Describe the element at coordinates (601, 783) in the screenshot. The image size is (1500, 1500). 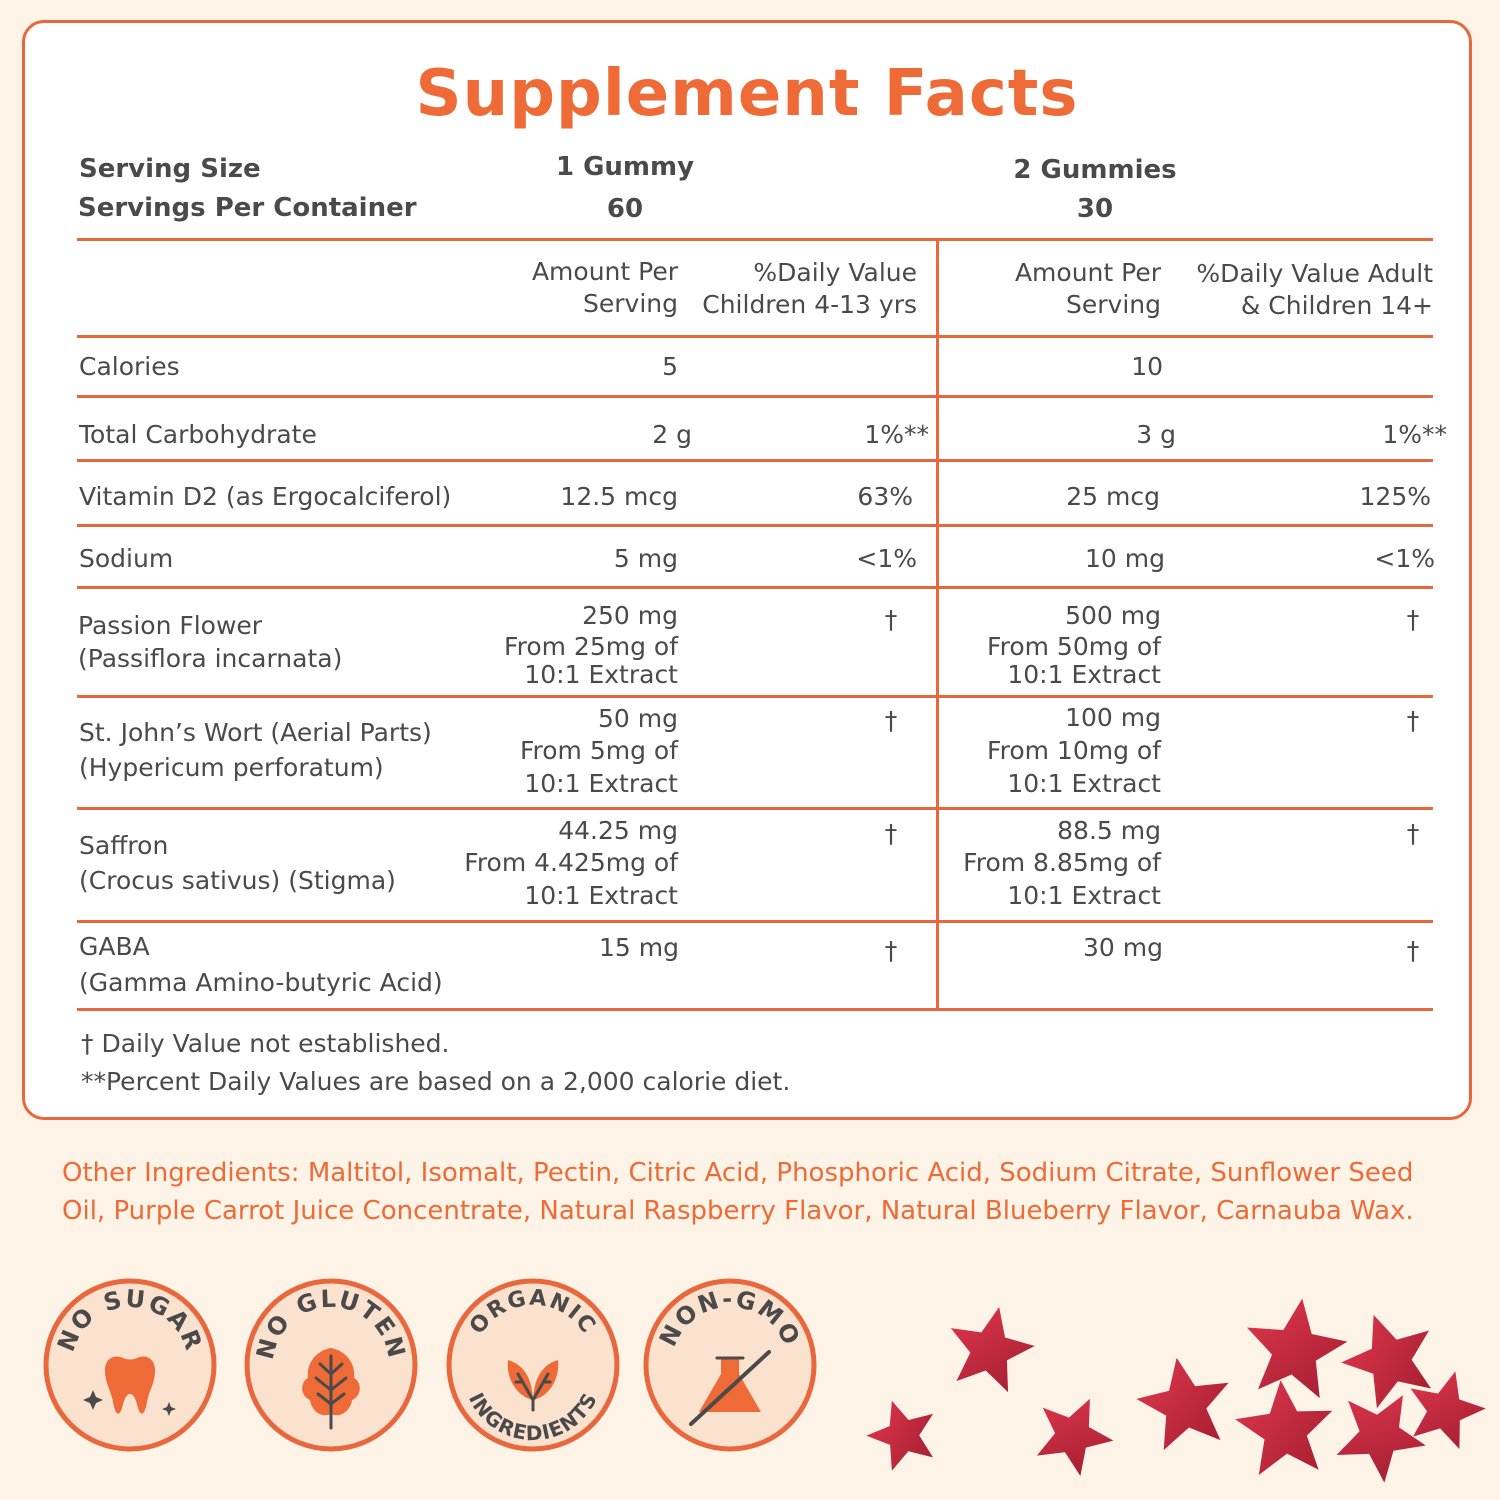
I see `row-st-johns-wort-child-extract: 10:1 Extract` at that location.